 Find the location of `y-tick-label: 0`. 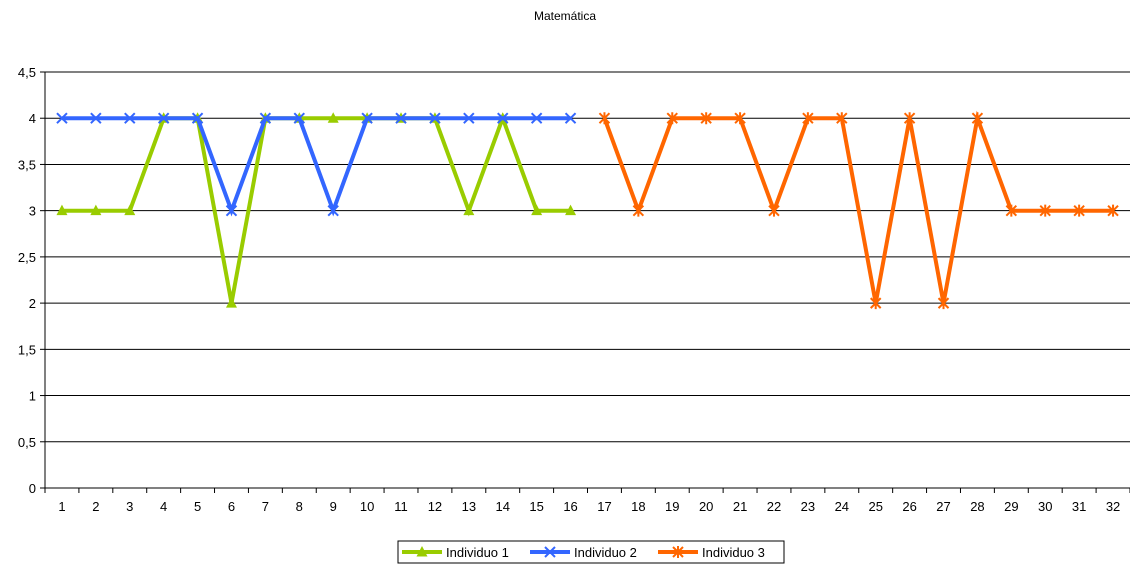

y-tick-label: 0 is located at coordinates (32, 488).